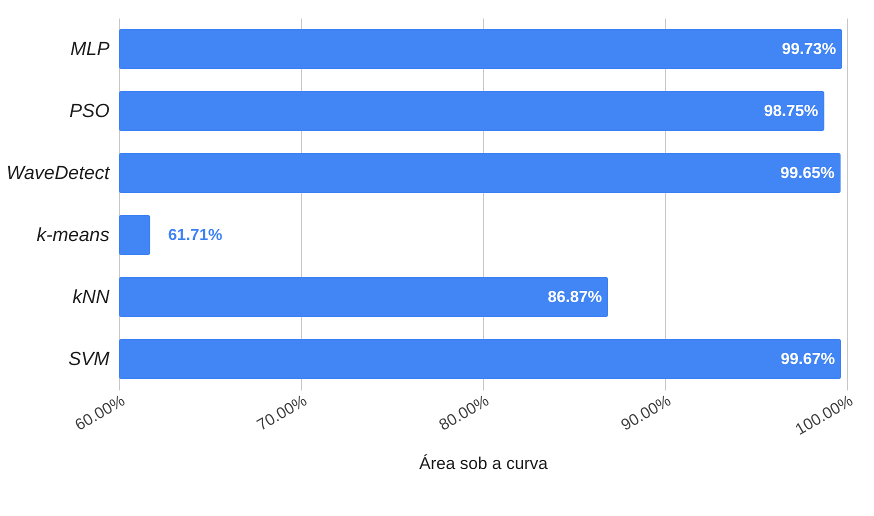 Image resolution: width=874 pixels, height=516 pixels. I want to click on y-tick-label: kNN, so click(91, 297).